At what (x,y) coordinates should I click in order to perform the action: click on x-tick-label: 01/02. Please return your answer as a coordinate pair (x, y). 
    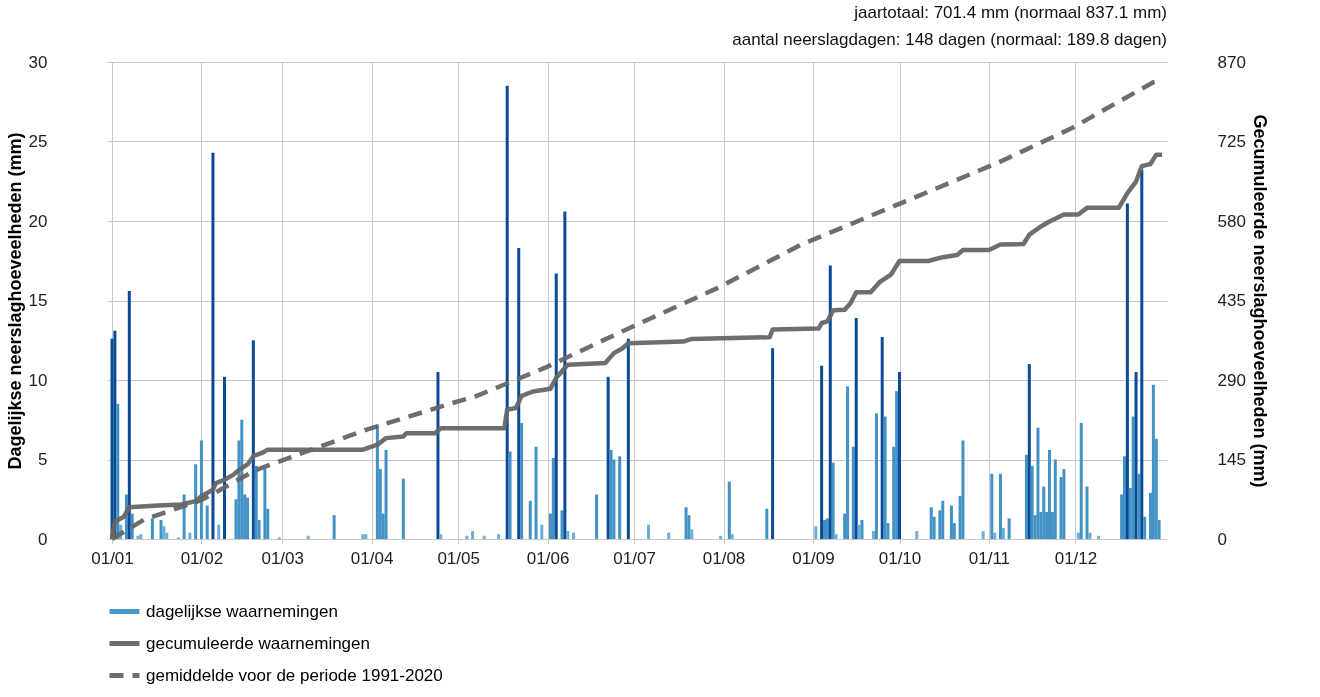
    Looking at the image, I should click on (202, 558).